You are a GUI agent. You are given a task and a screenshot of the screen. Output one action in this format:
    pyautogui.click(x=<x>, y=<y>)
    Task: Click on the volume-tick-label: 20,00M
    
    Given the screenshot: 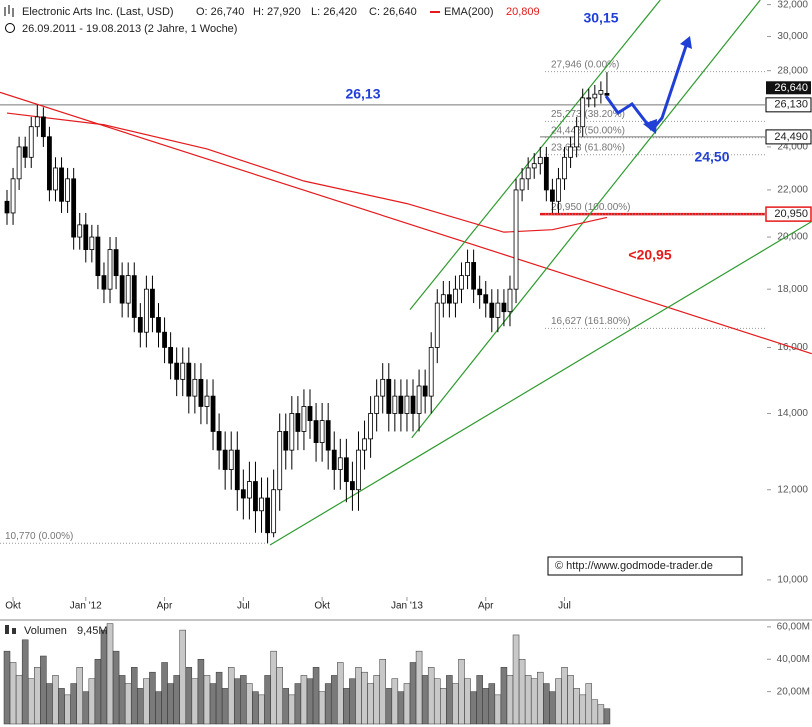 What is the action you would take?
    pyautogui.click(x=793, y=691)
    